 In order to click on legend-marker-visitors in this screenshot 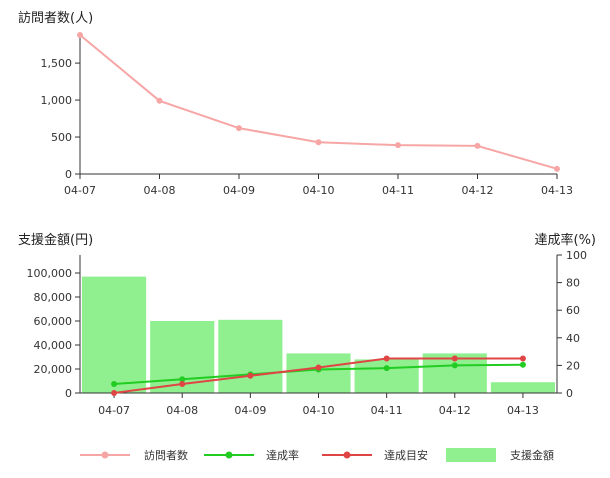, I will do `click(105, 455)`.